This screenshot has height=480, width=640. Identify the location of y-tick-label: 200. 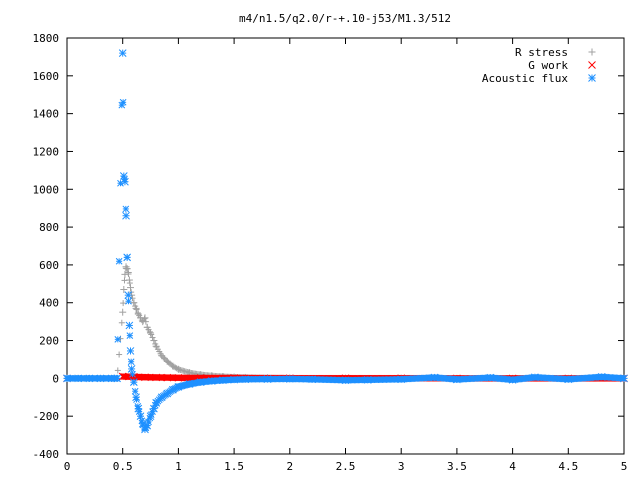
(49, 341).